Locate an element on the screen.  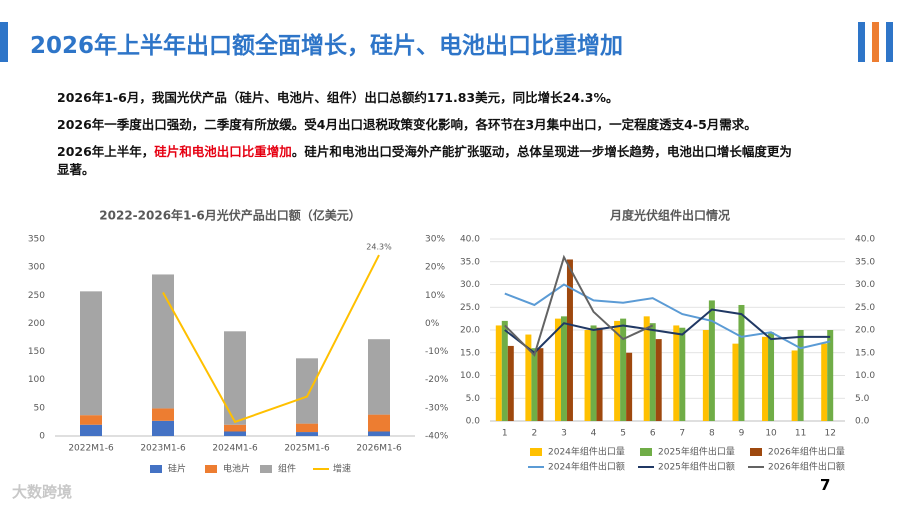
x-tick-label: 6 is located at coordinates (653, 434).